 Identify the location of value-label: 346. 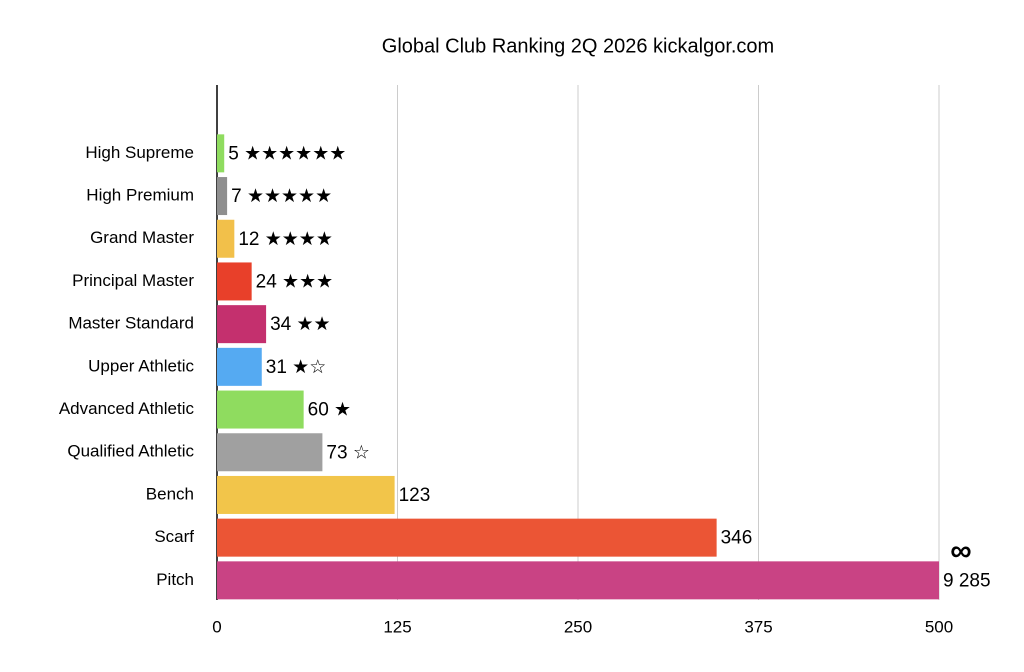
(737, 538).